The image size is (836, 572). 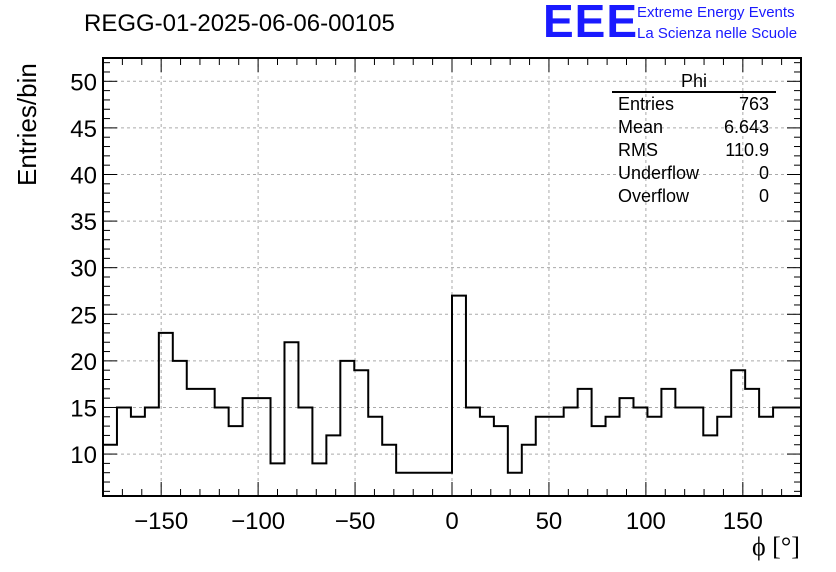 I want to click on logo-line-2: La Scienza nelle Scuole, so click(x=717, y=33).